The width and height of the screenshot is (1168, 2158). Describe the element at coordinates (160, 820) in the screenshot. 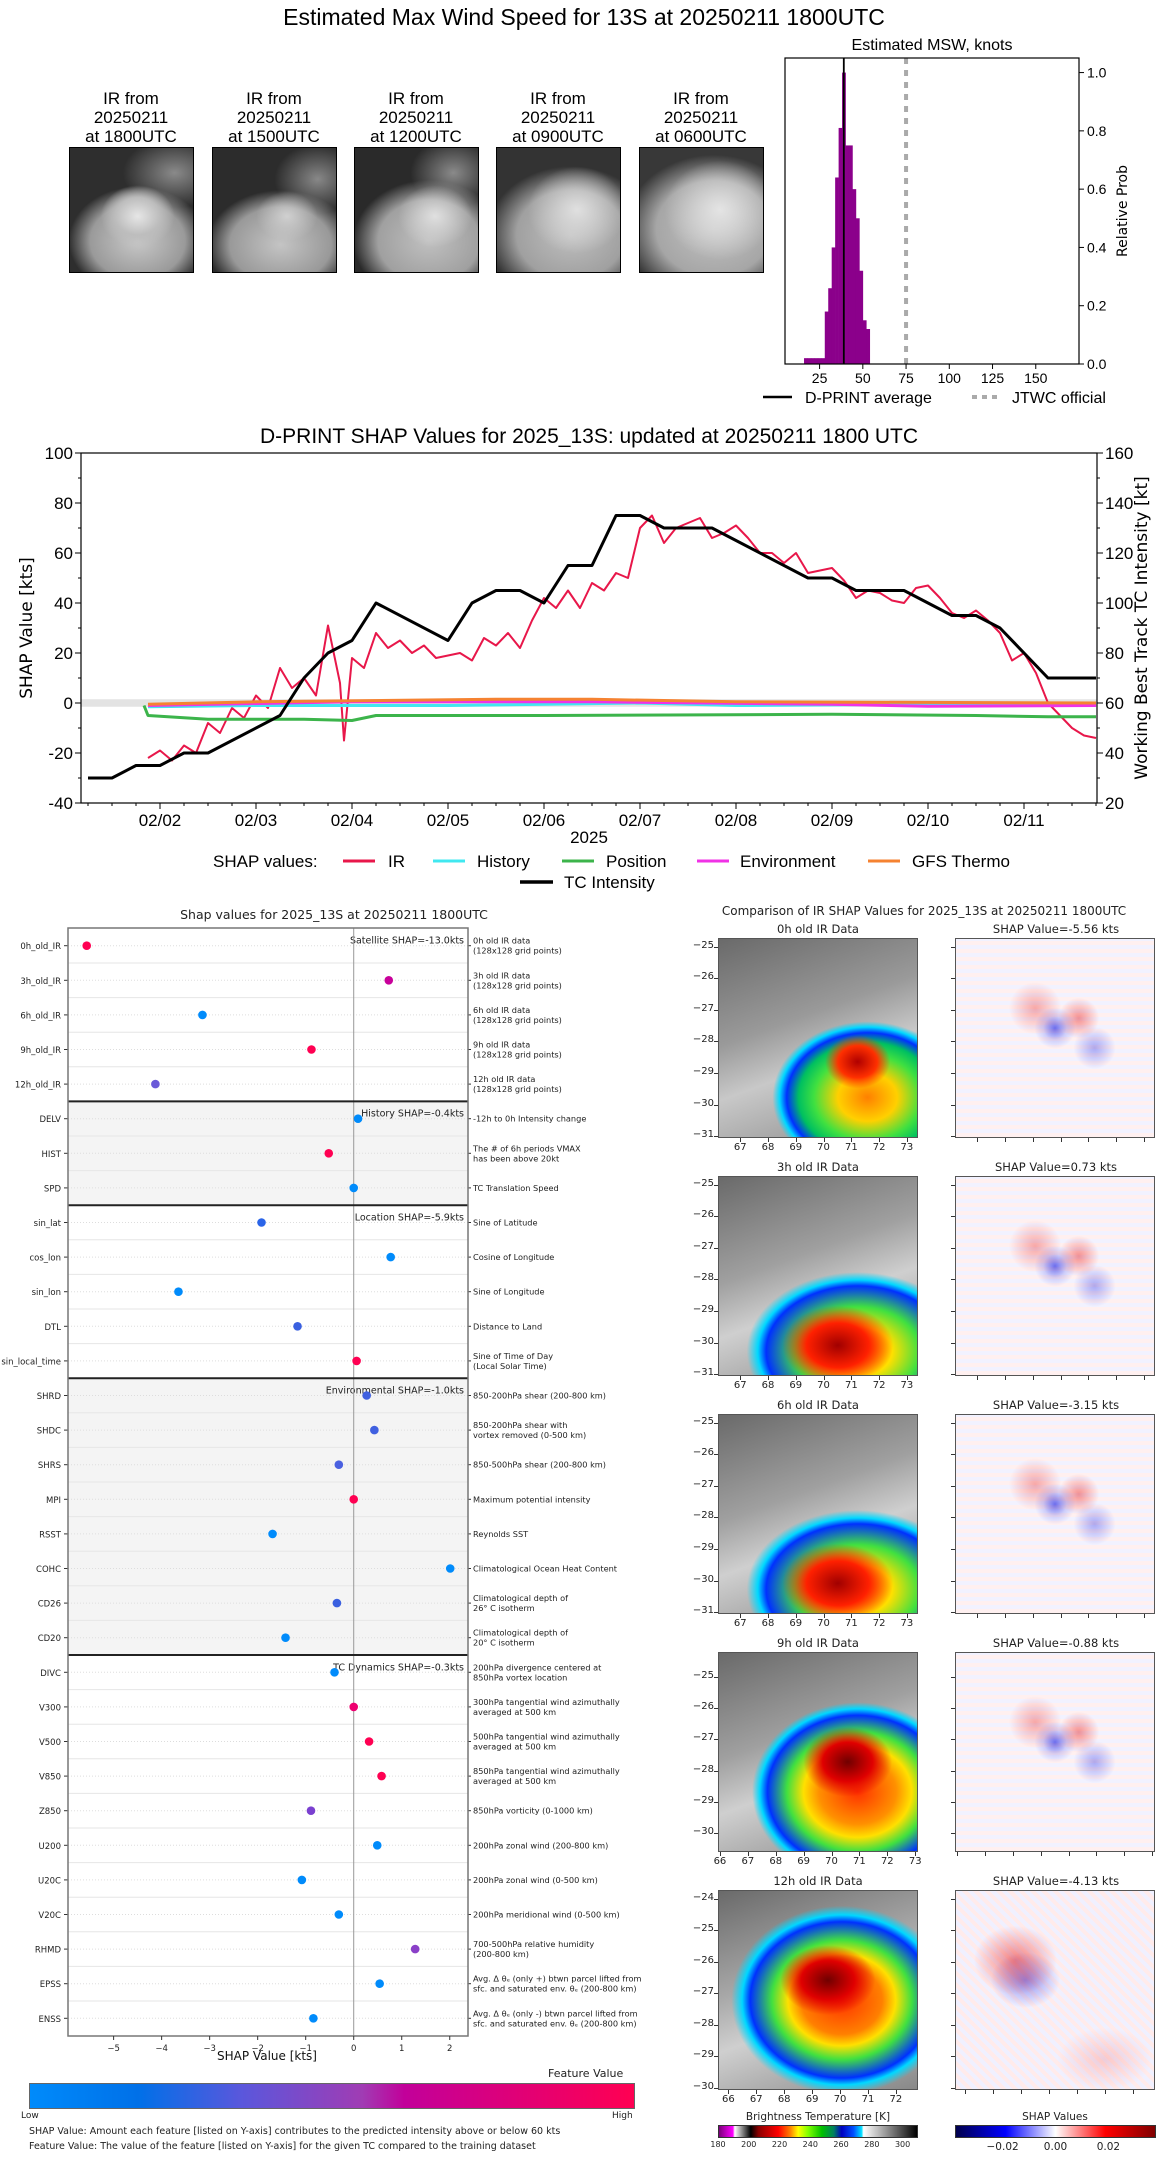

I see `x-tick-label: 02/02` at that location.